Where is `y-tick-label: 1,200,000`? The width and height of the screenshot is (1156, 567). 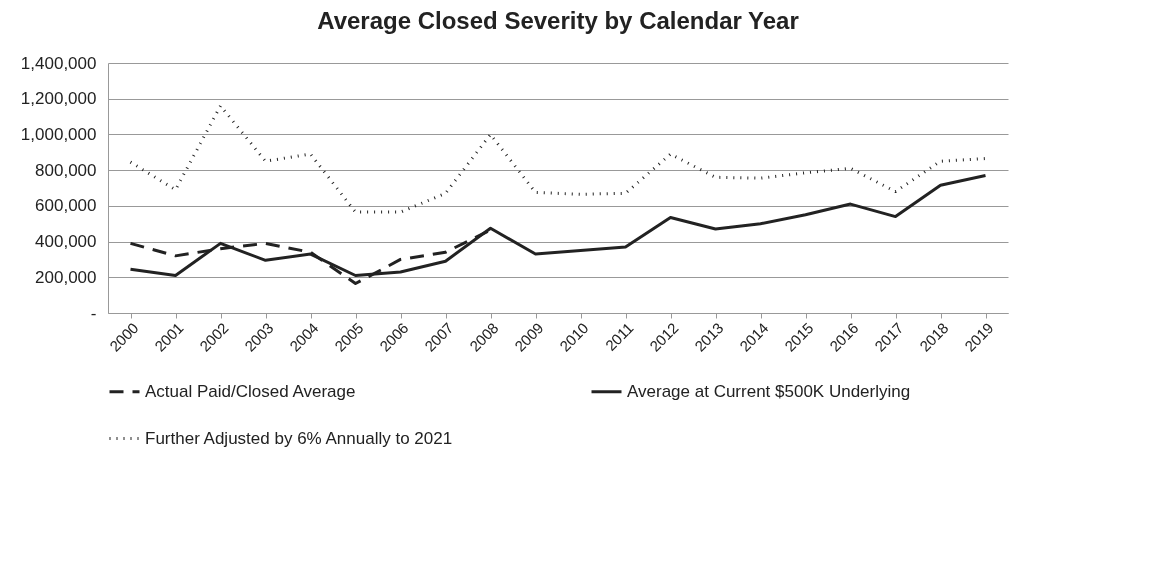 y-tick-label: 1,200,000 is located at coordinates (58, 99).